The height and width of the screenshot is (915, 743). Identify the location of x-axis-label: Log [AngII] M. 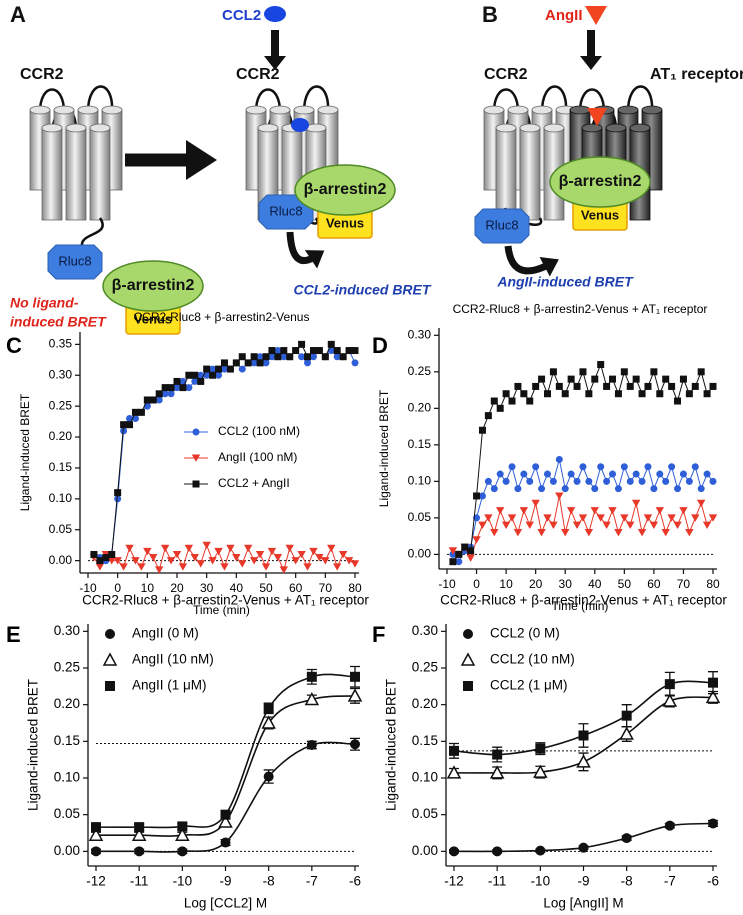
(583, 903).